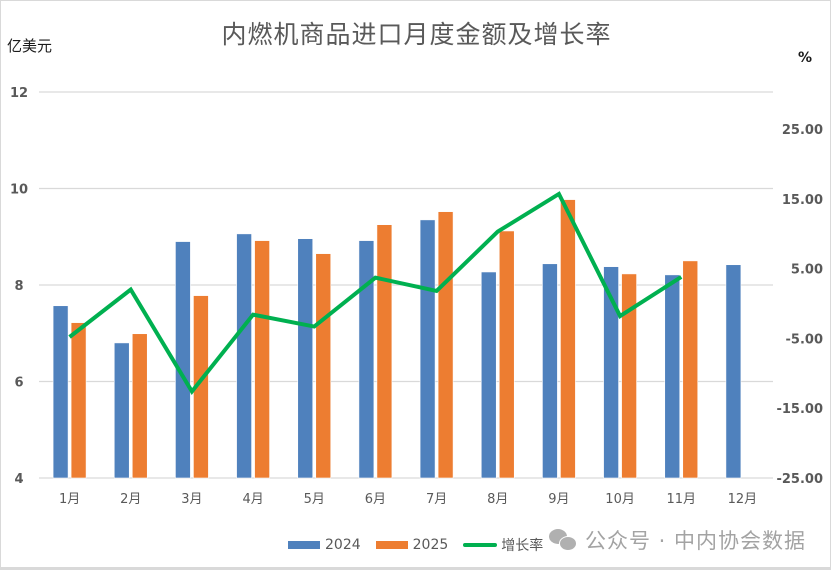  Describe the element at coordinates (30, 46) in the screenshot. I see `left-axis-unit: 亿美元` at that location.